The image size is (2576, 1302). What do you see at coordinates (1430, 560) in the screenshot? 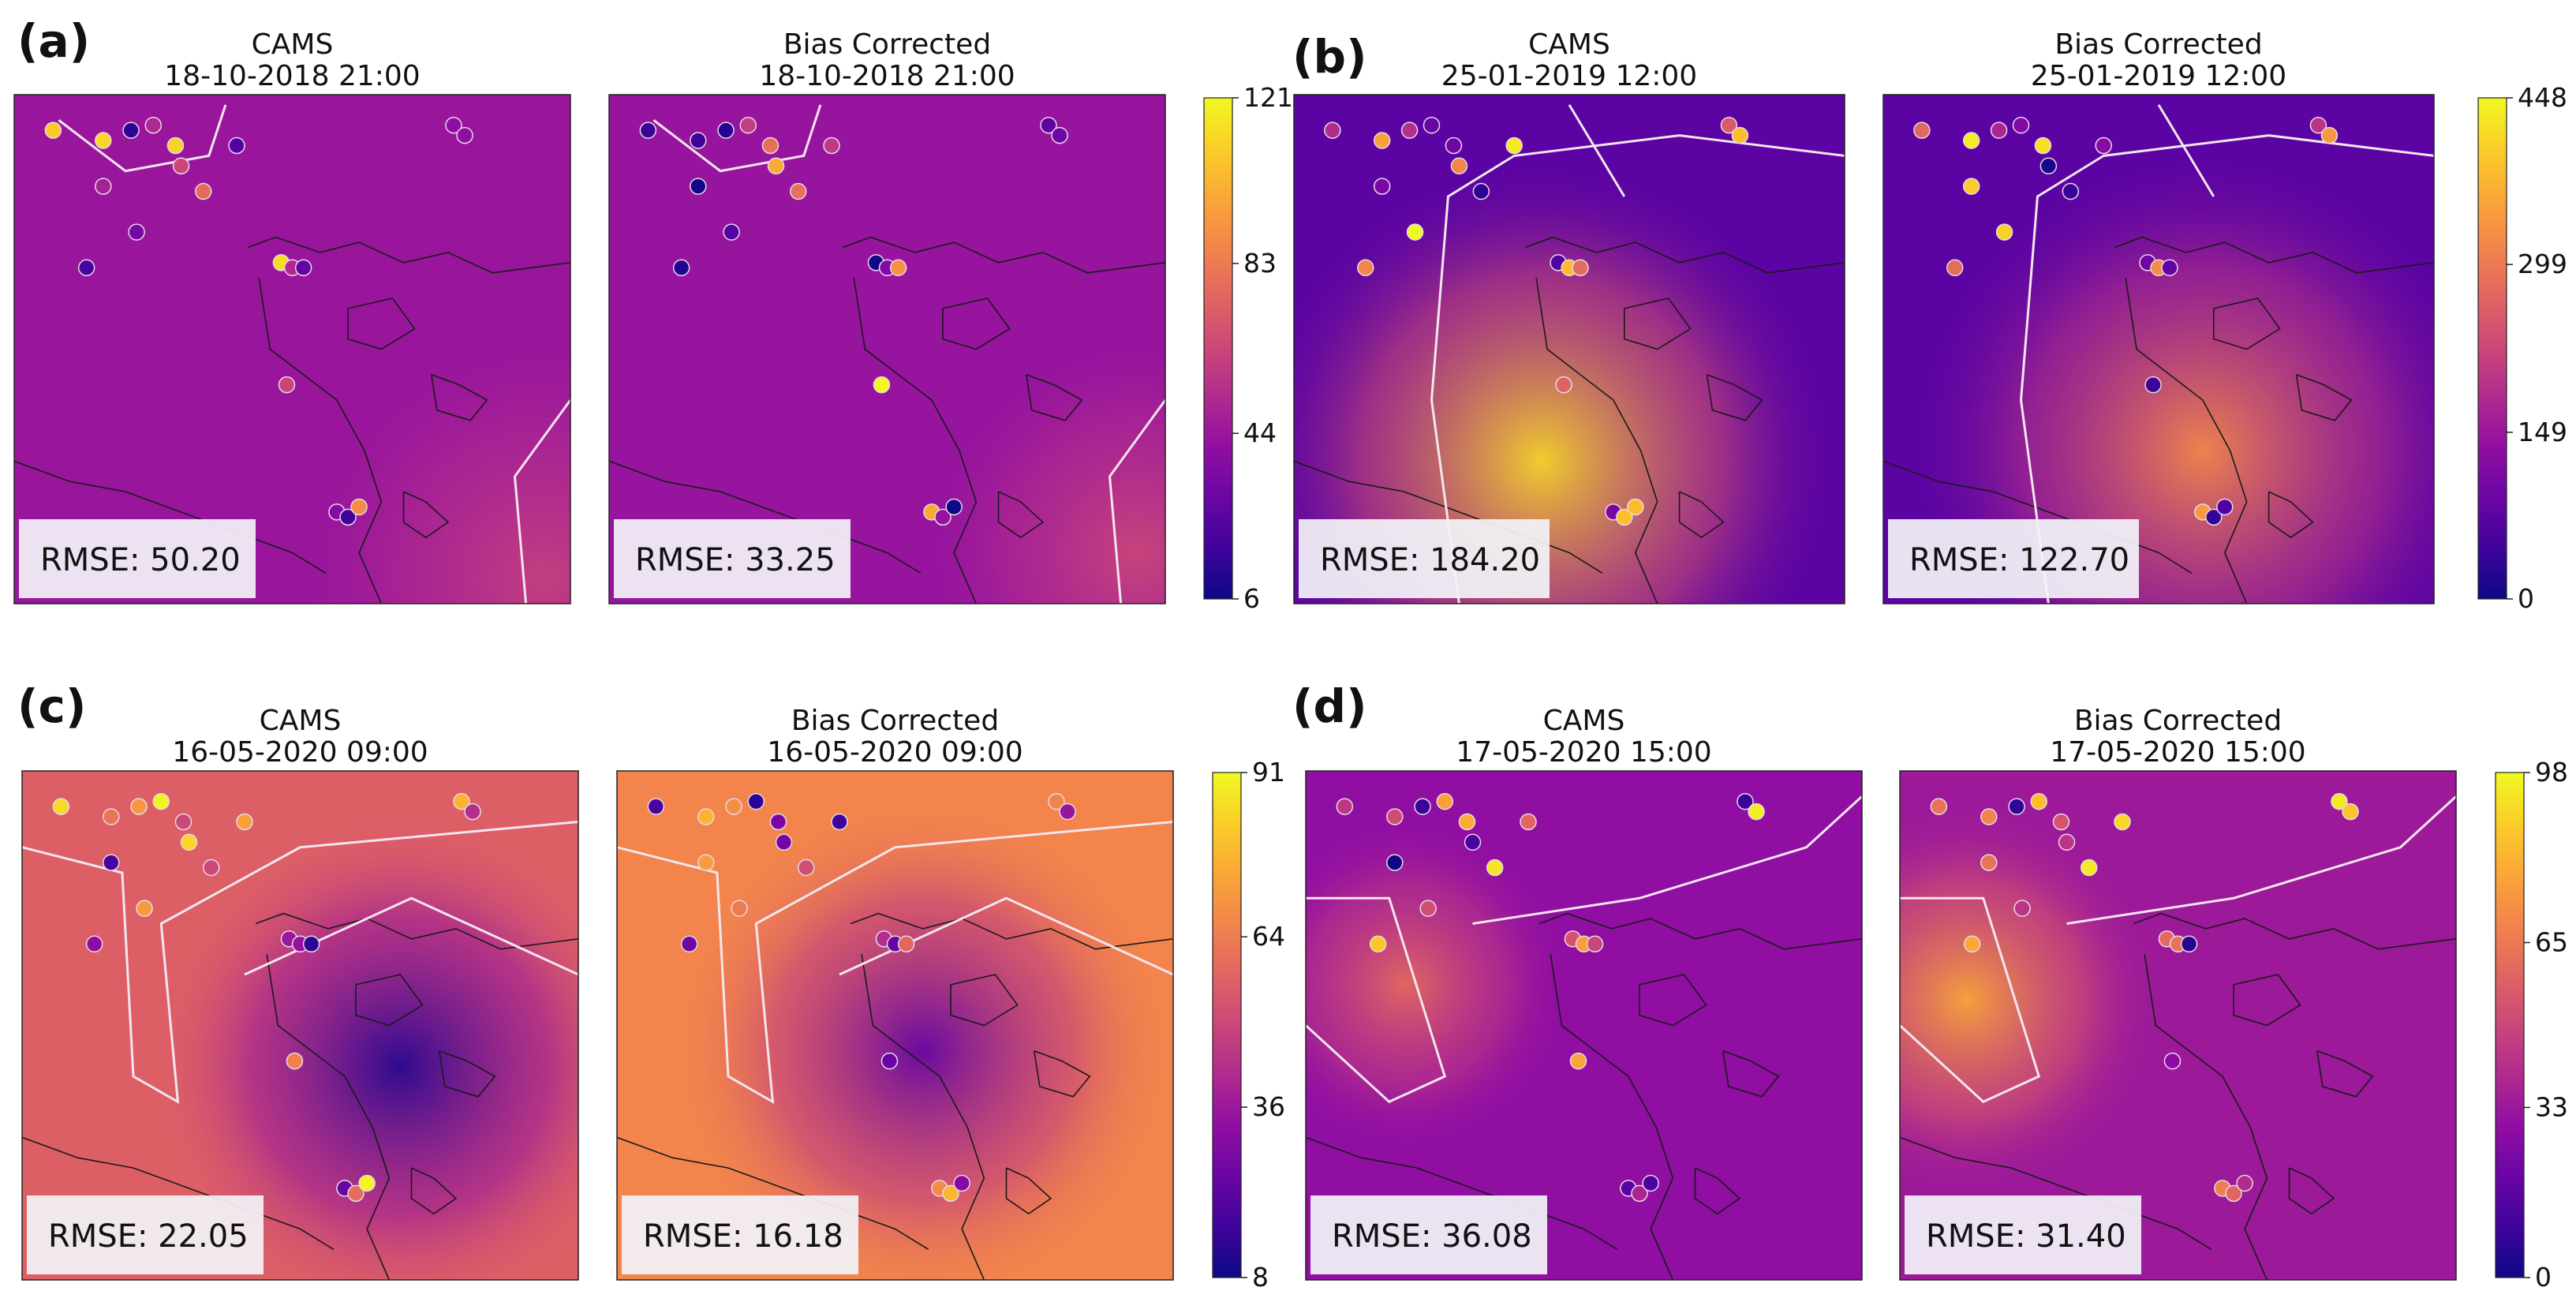
I see `rmse-label: RMSE: 184.20` at bounding box center [1430, 560].